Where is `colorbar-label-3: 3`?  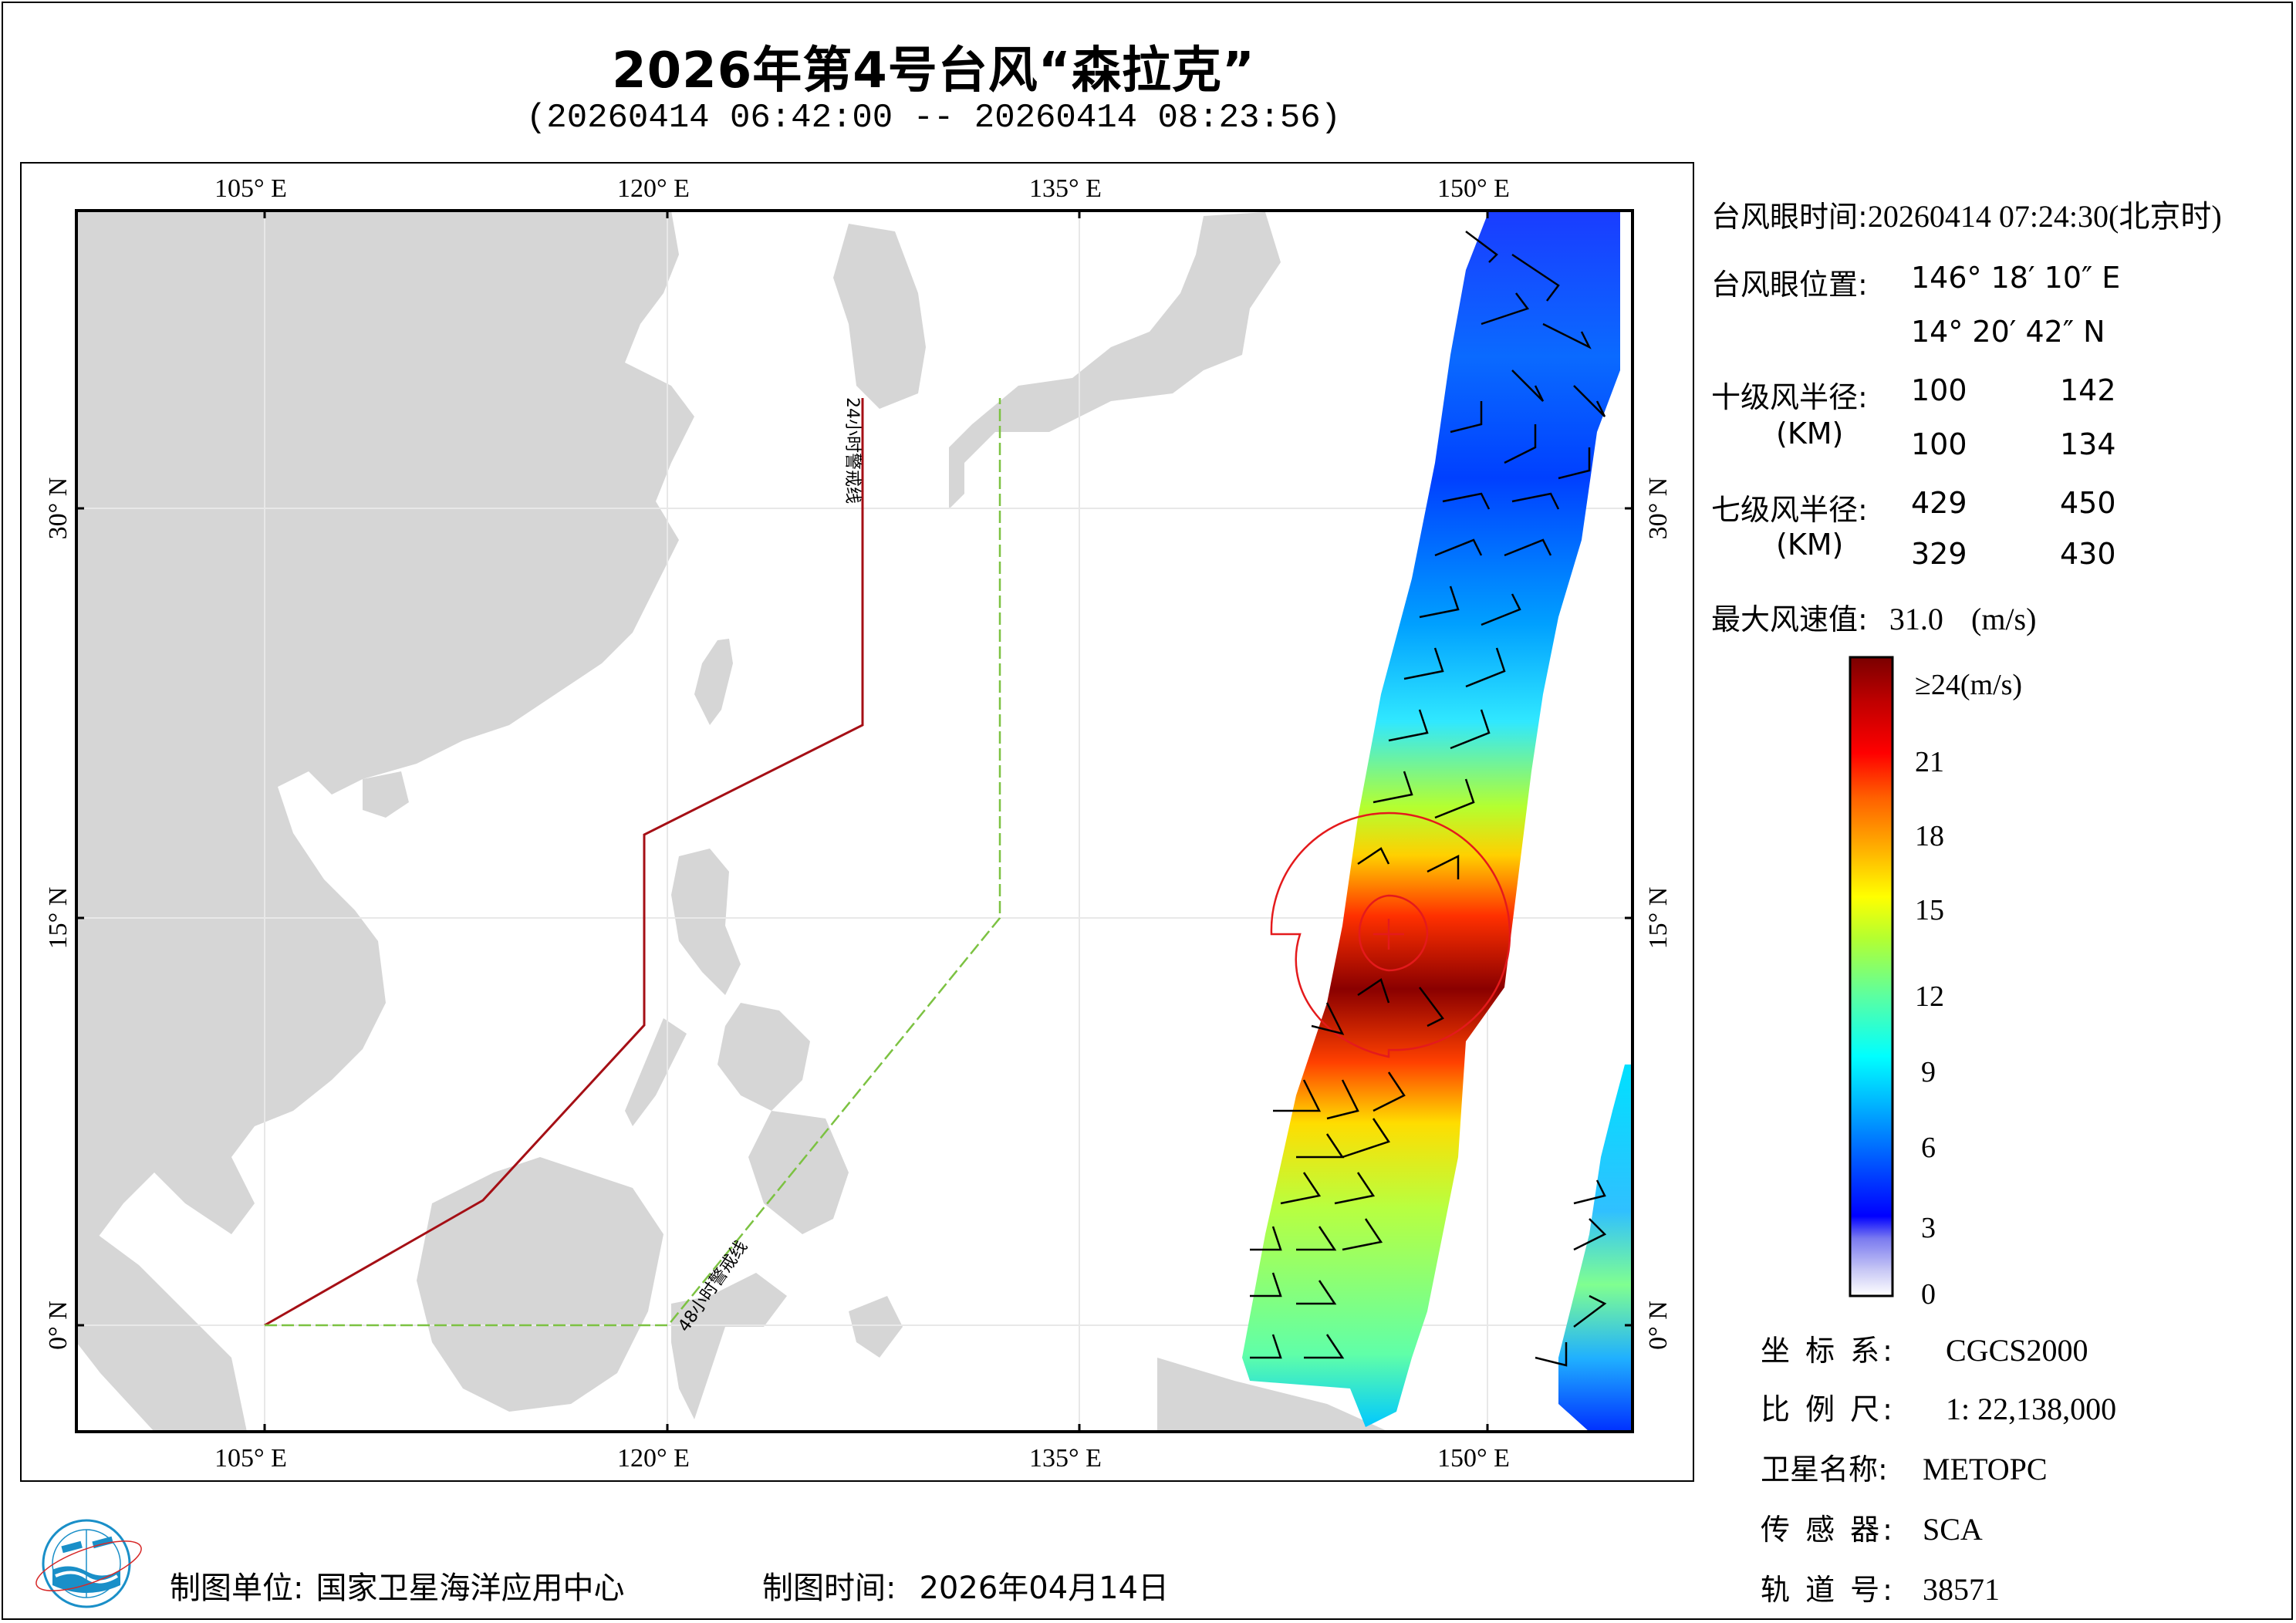
colorbar-label-3: 3 is located at coordinates (1928, 1228).